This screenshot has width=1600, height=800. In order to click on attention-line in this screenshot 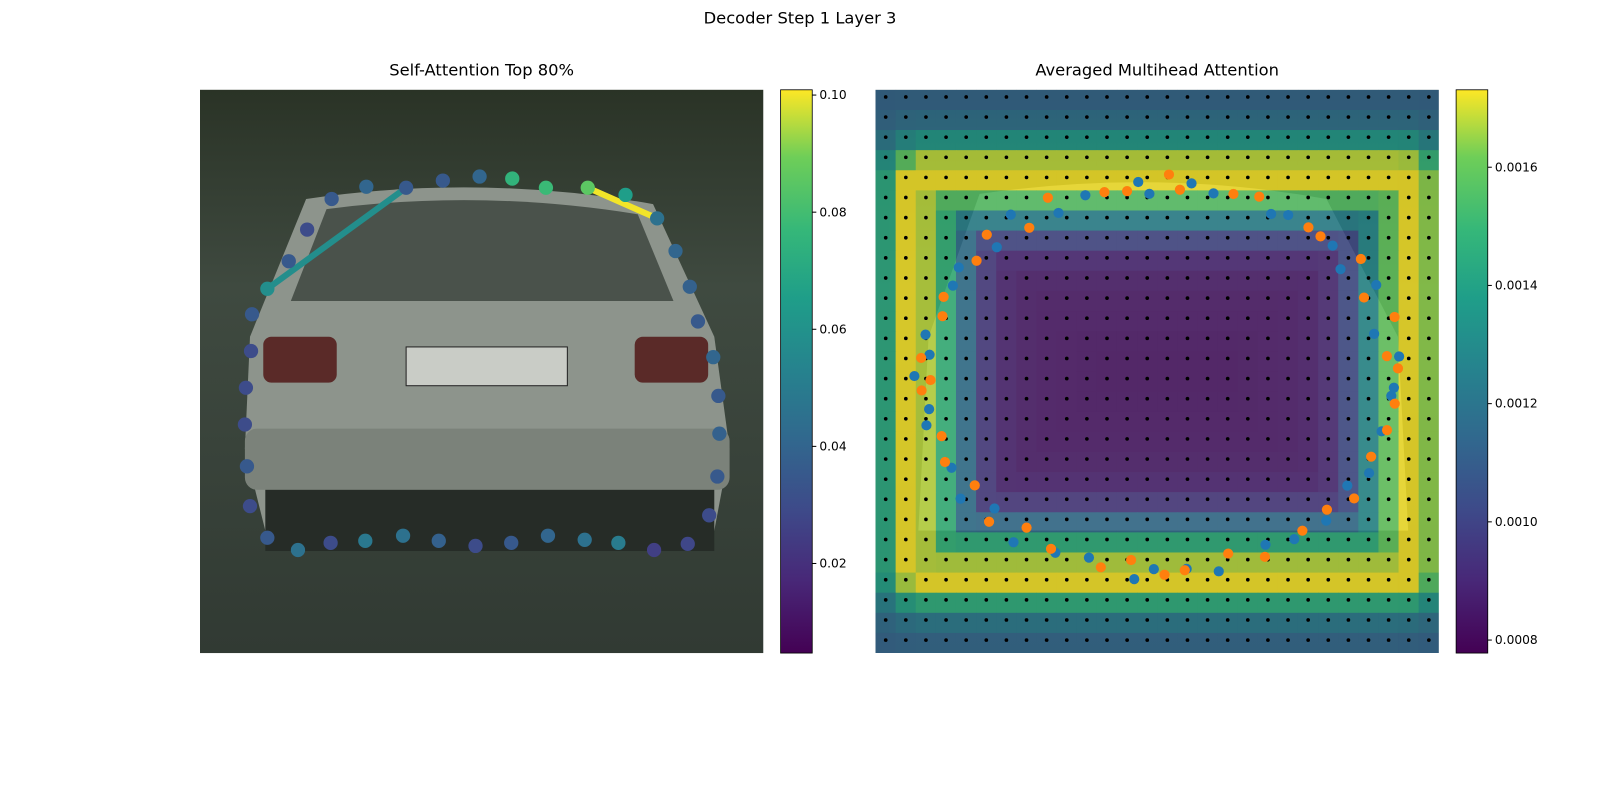, I will do `click(622, 203)`.